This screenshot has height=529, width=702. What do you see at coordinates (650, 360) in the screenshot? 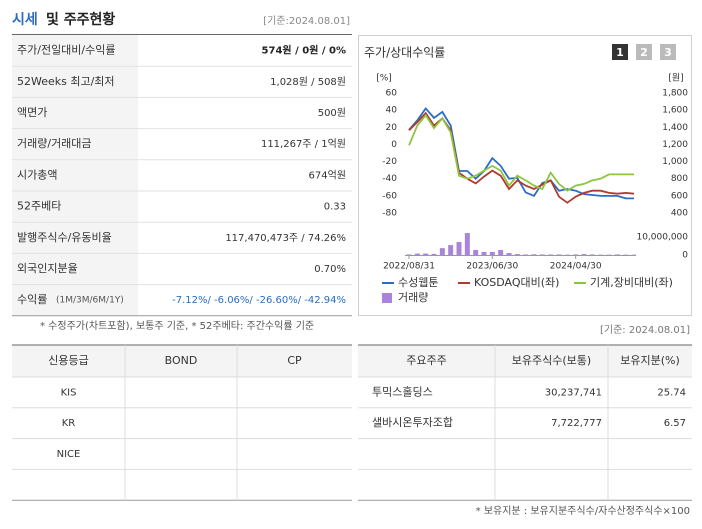
I see `header-cell: 보유지분(%)` at bounding box center [650, 360].